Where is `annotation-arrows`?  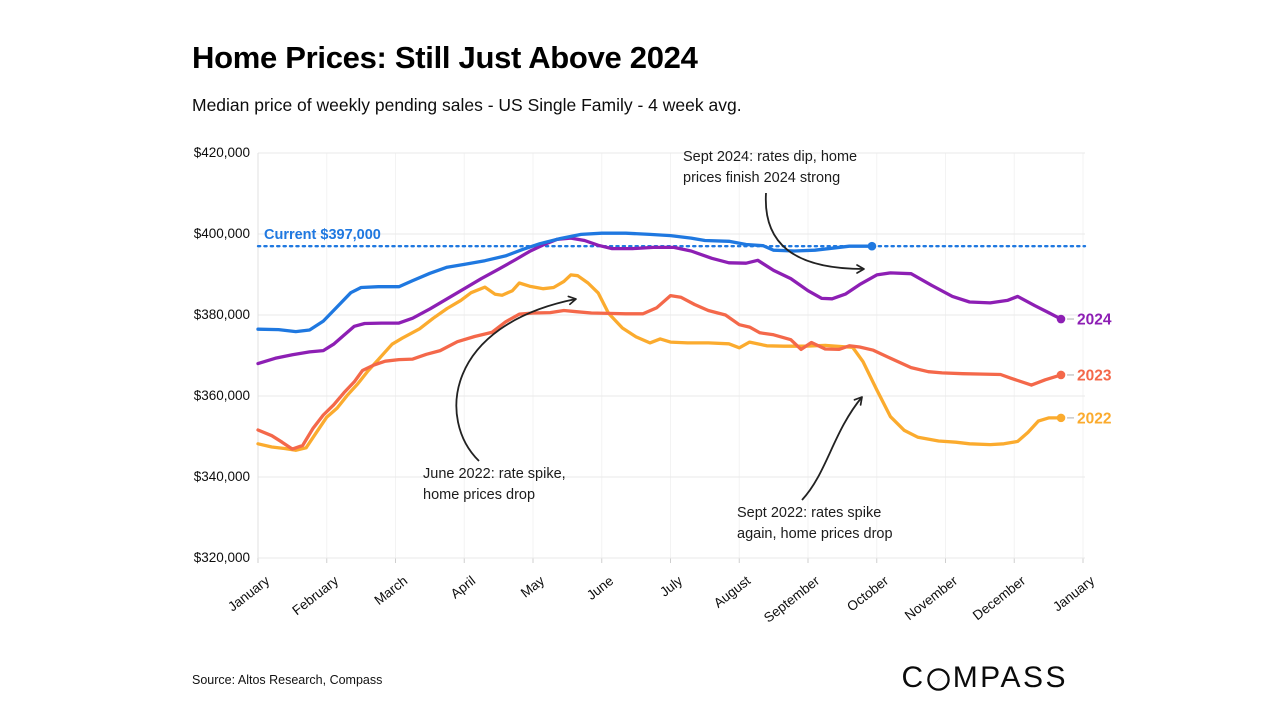
annotation-arrows is located at coordinates (660, 346).